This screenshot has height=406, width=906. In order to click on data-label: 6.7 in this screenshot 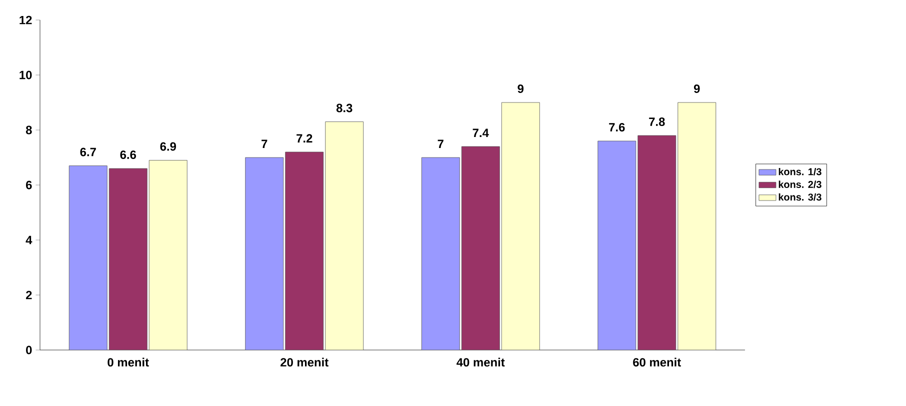, I will do `click(88, 152)`.